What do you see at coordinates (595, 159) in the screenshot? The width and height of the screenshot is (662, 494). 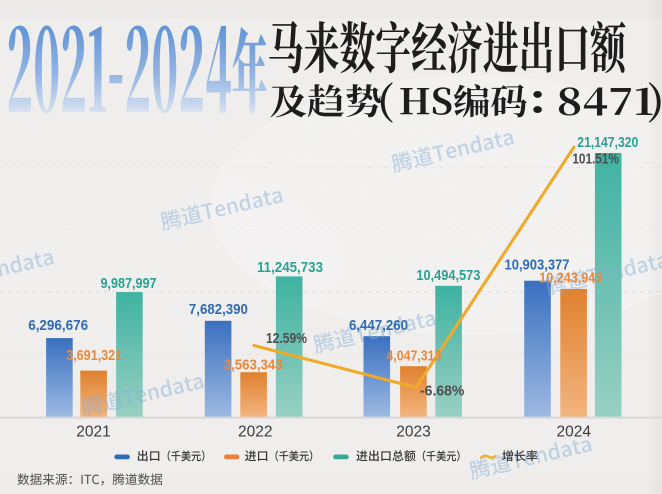 I see `svg-text: 101.51%` at bounding box center [595, 159].